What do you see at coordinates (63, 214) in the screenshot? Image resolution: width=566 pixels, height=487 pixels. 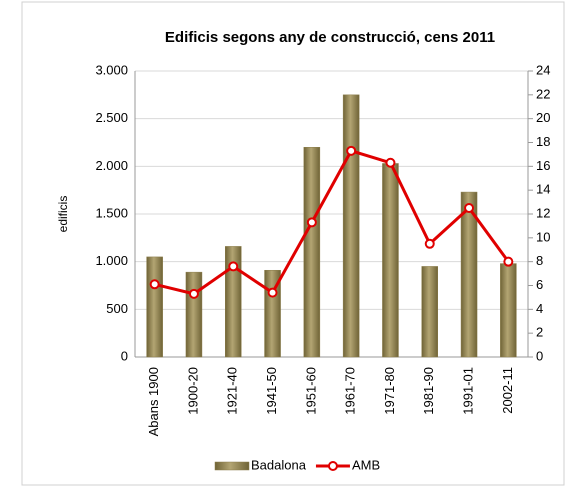 I see `y-axis-label: edificis` at bounding box center [63, 214].